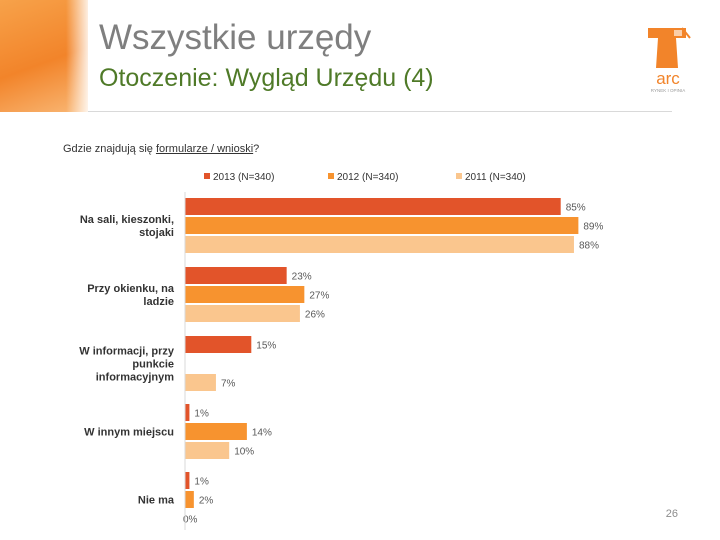 This screenshot has width=720, height=540. I want to click on page-subtitle: Otoczenie: Wygląd Urzędu (4), so click(266, 78).